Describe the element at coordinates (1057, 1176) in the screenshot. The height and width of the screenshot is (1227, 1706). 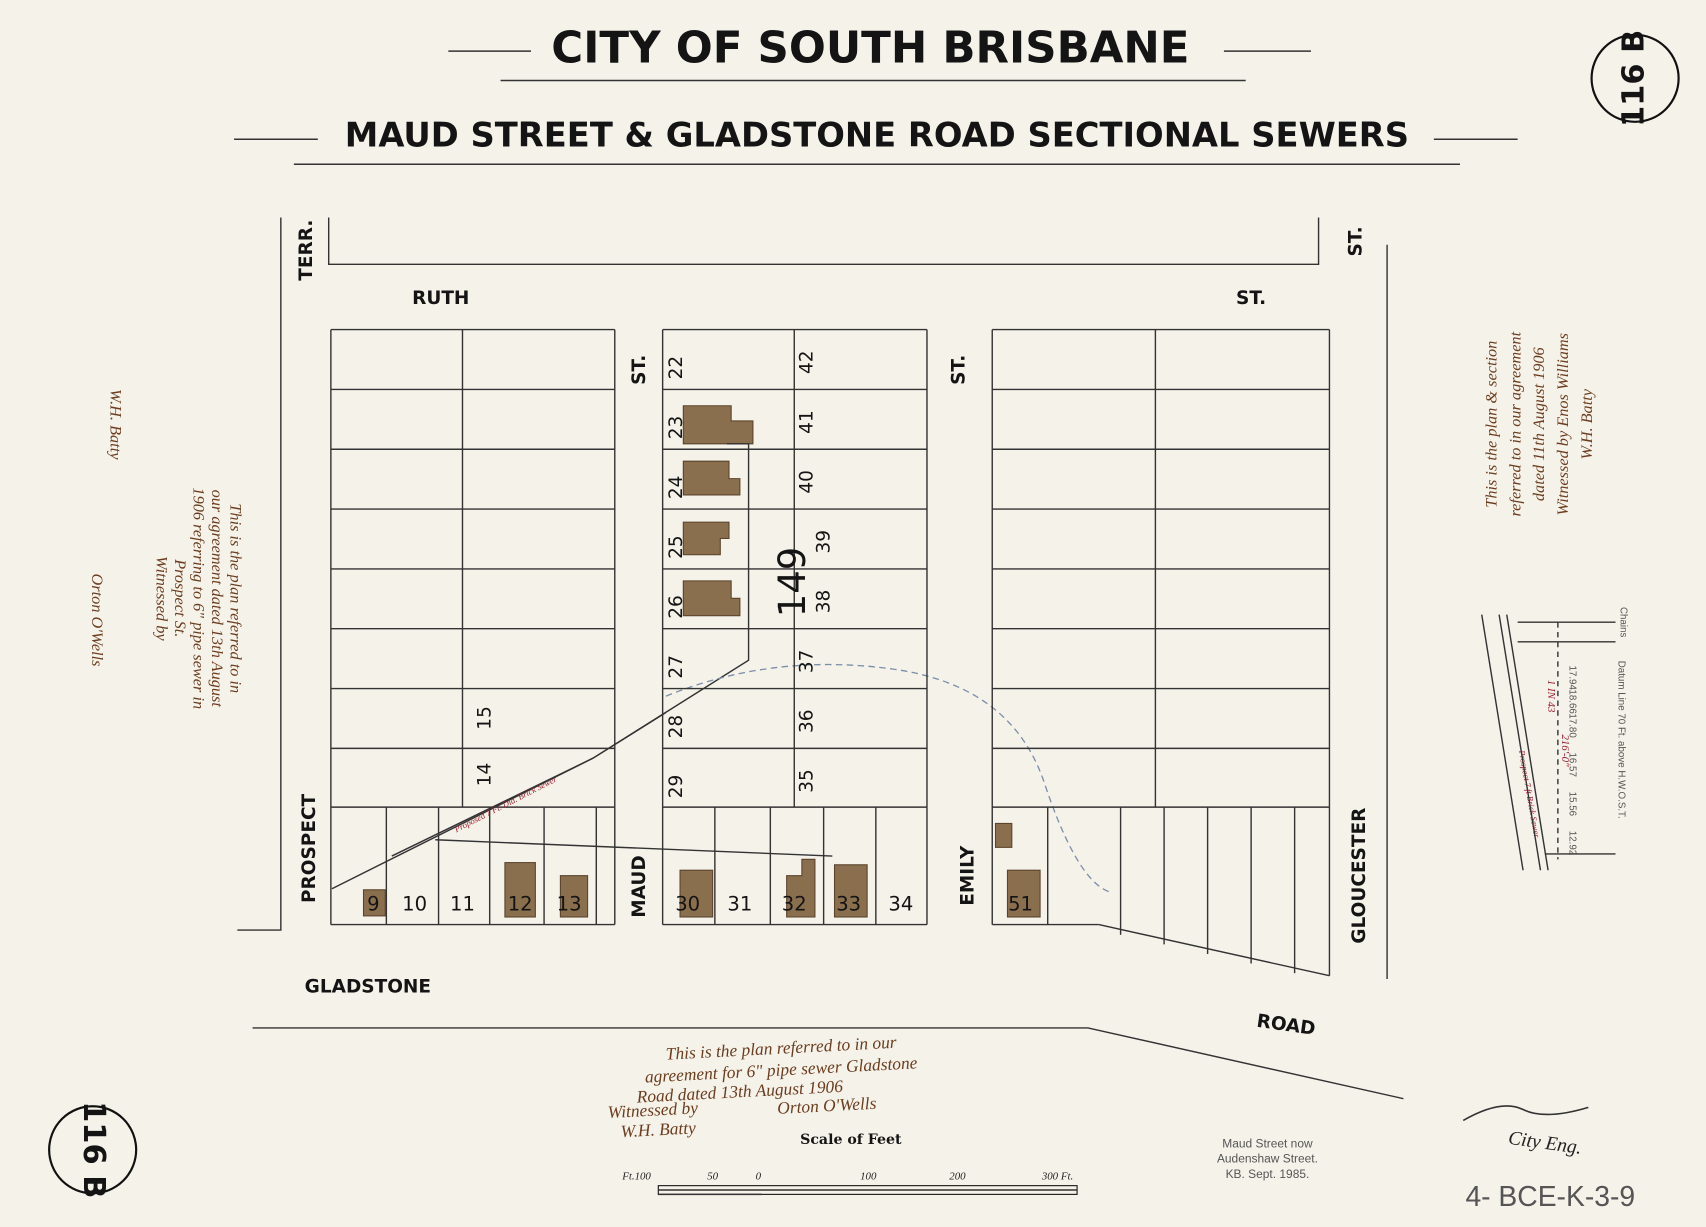
I see `scale-tick-label: 300 Ft.` at that location.